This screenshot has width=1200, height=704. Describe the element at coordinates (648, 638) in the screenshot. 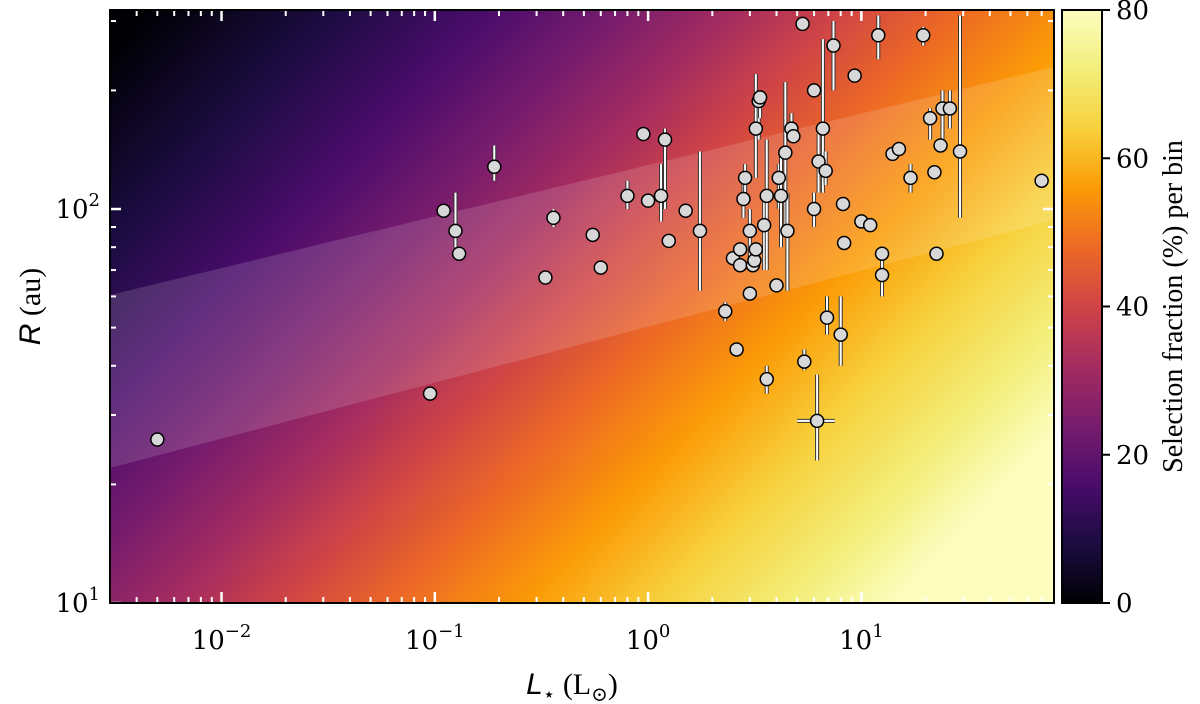

I see `x-tick-label: 10⁰` at that location.